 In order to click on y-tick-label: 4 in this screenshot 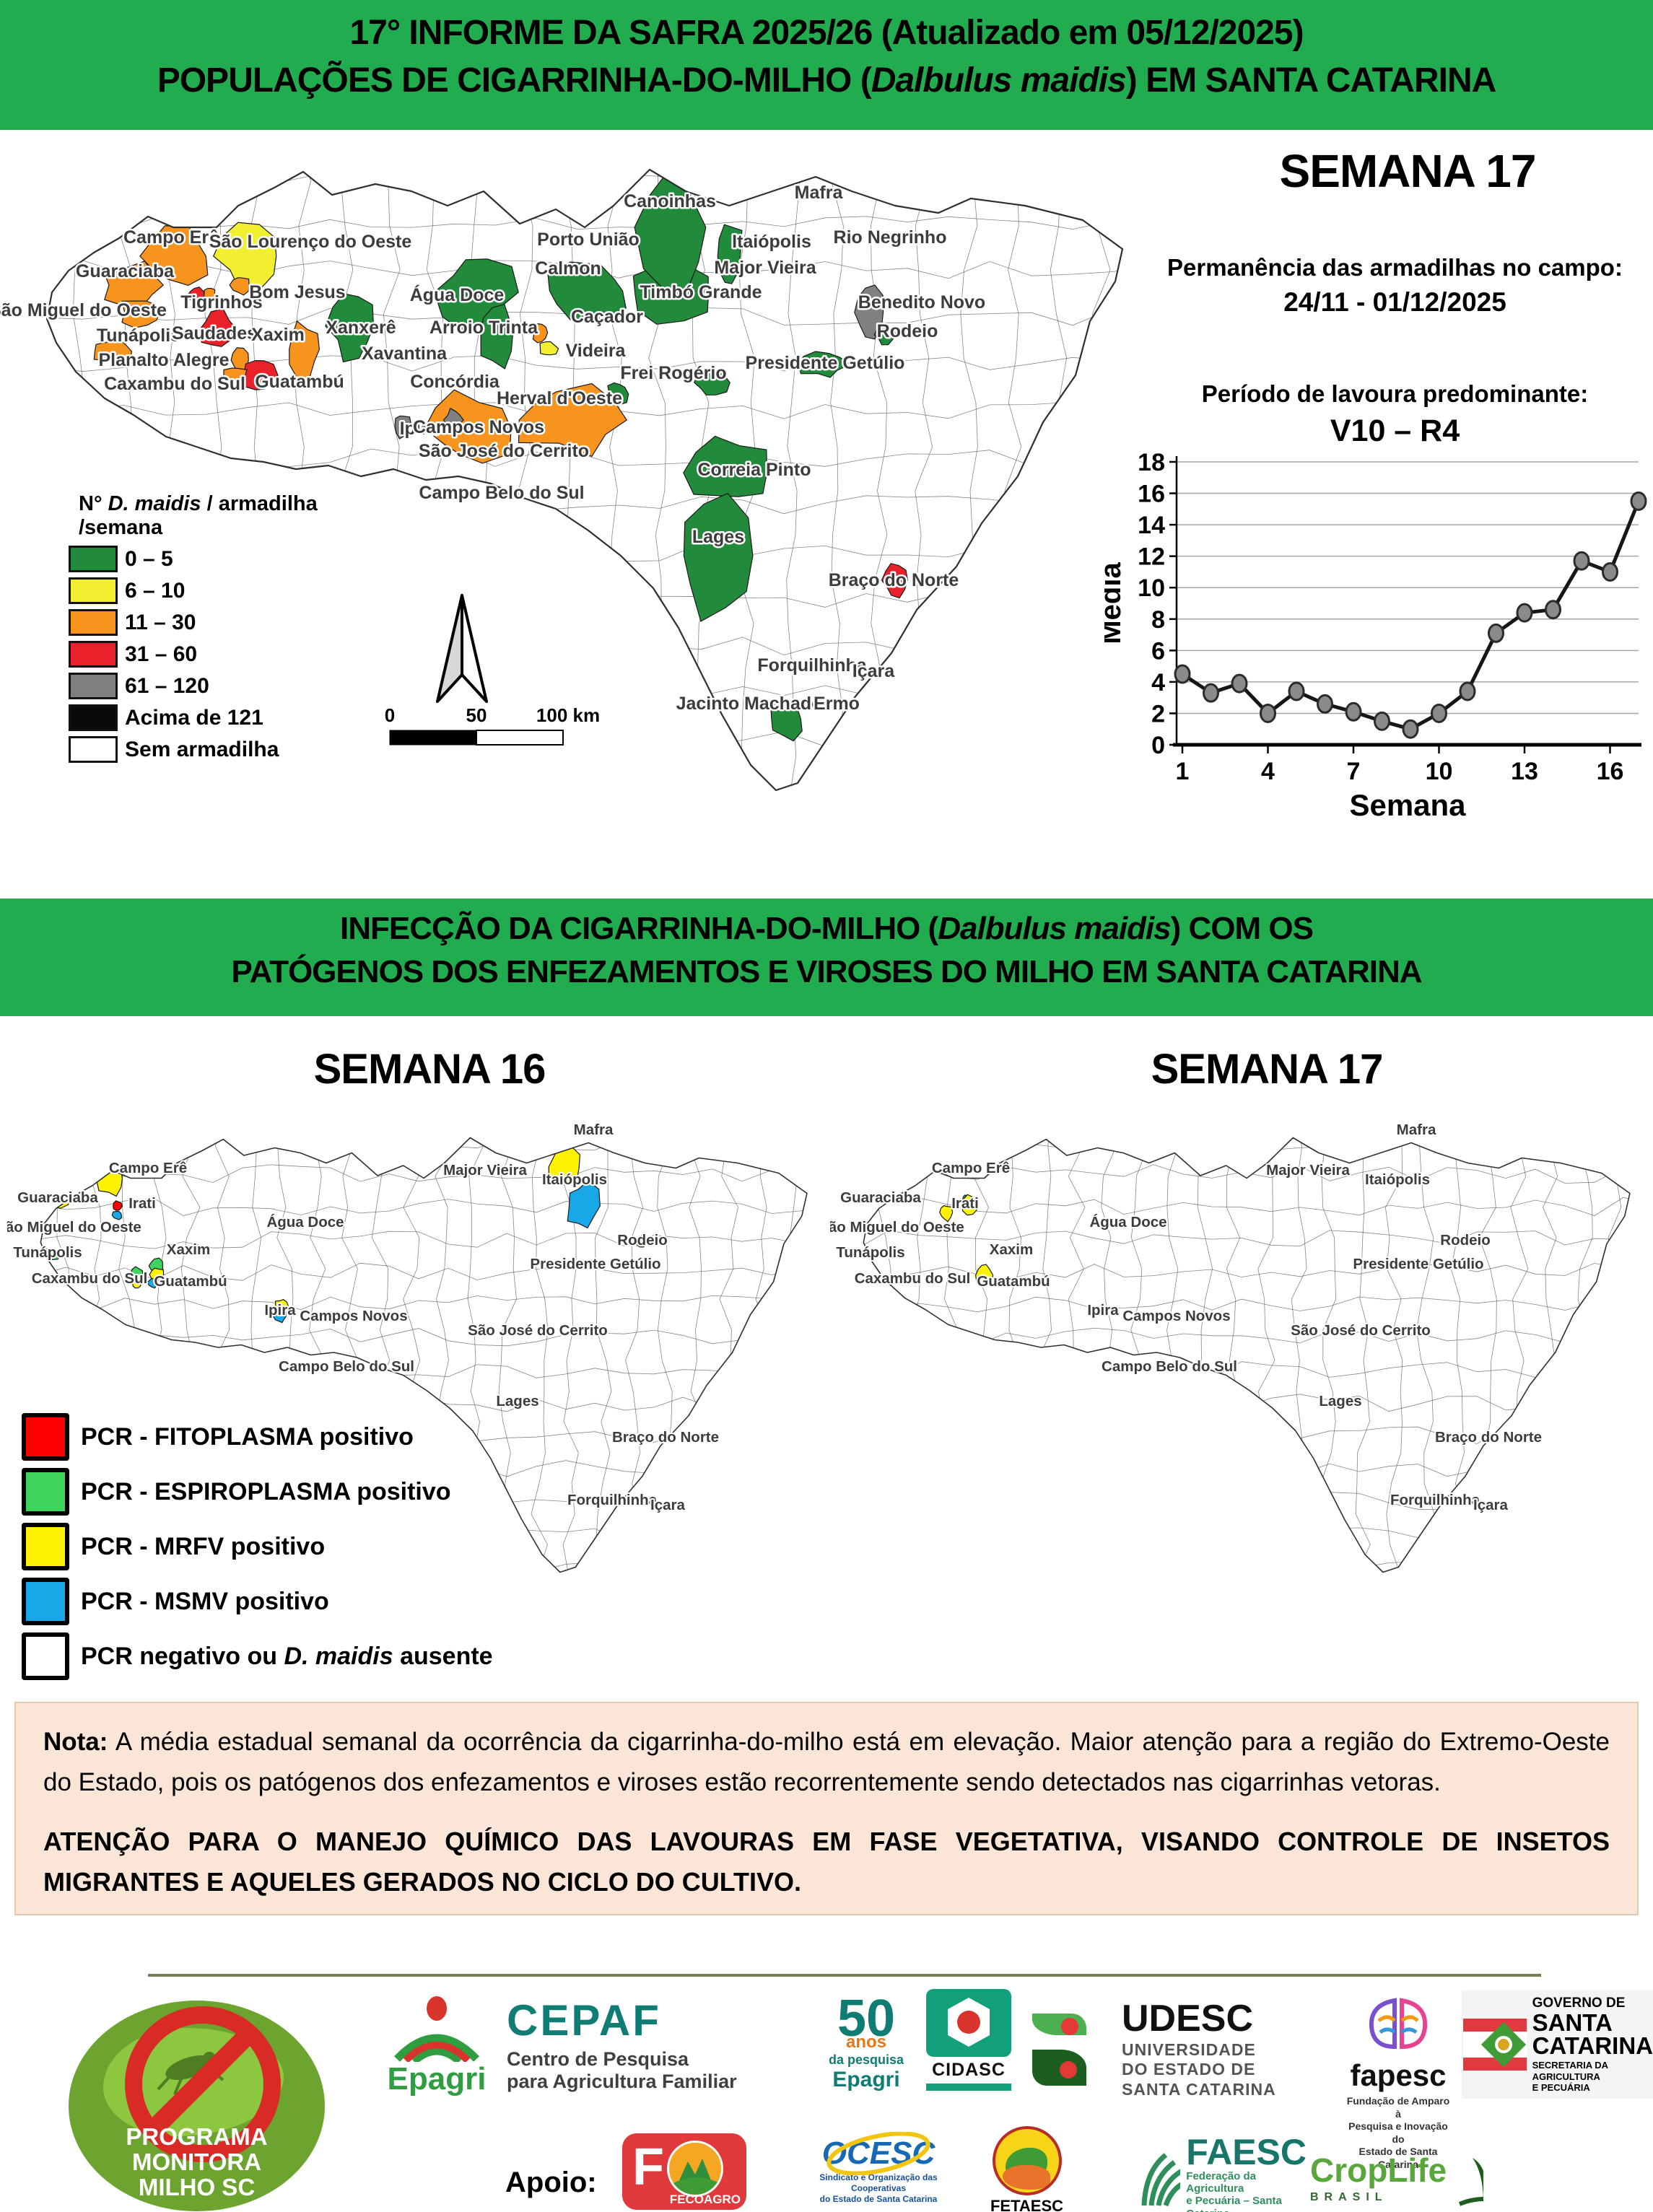, I will do `click(1158, 682)`.